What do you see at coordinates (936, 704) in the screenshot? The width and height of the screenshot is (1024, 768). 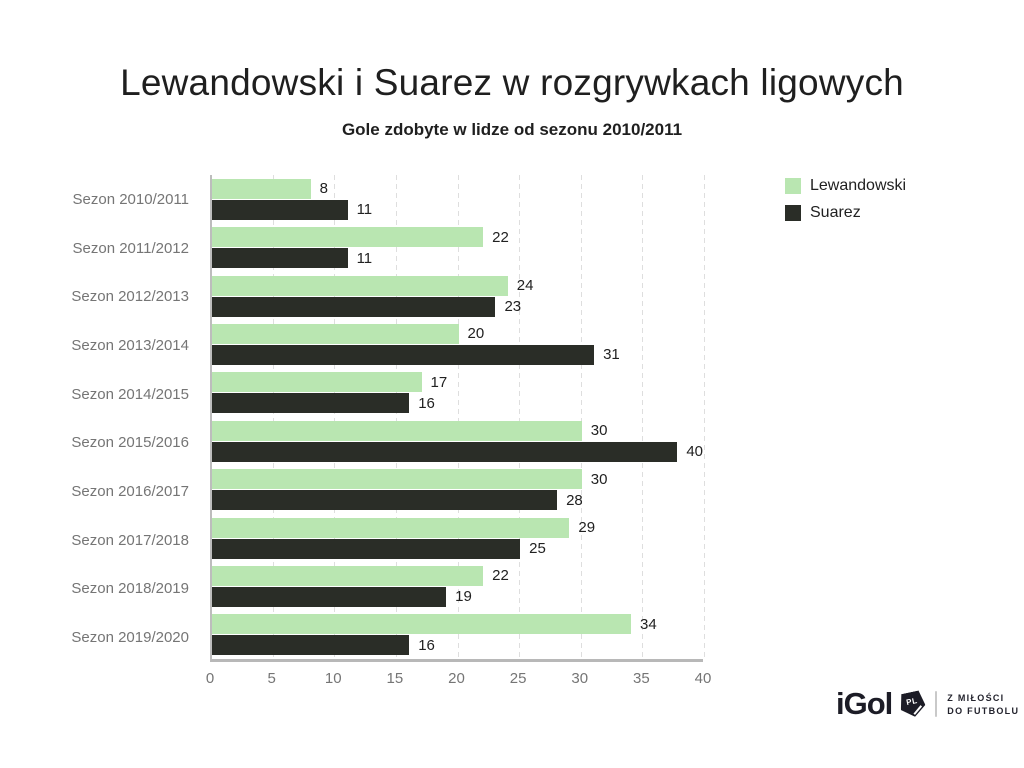 I see `logo-divider` at bounding box center [936, 704].